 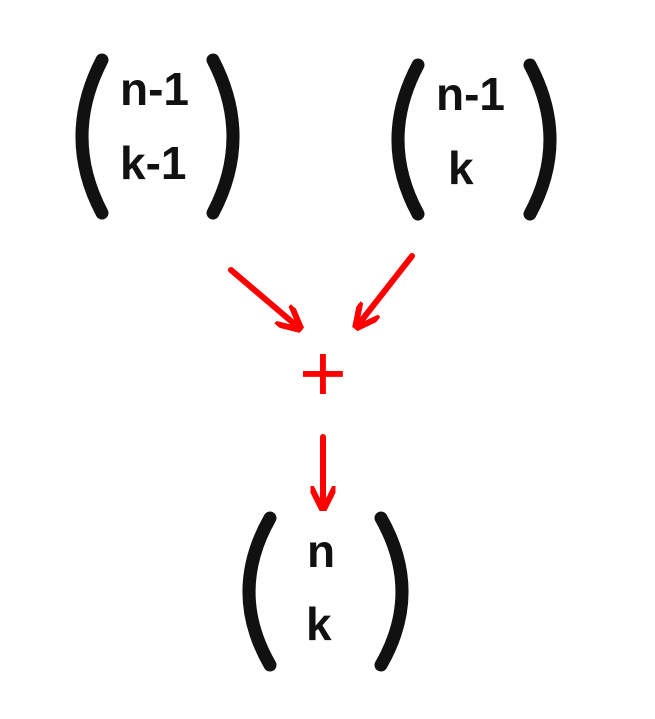 What do you see at coordinates (408, 139) in the screenshot?
I see `right-binomial-open-paren` at bounding box center [408, 139].